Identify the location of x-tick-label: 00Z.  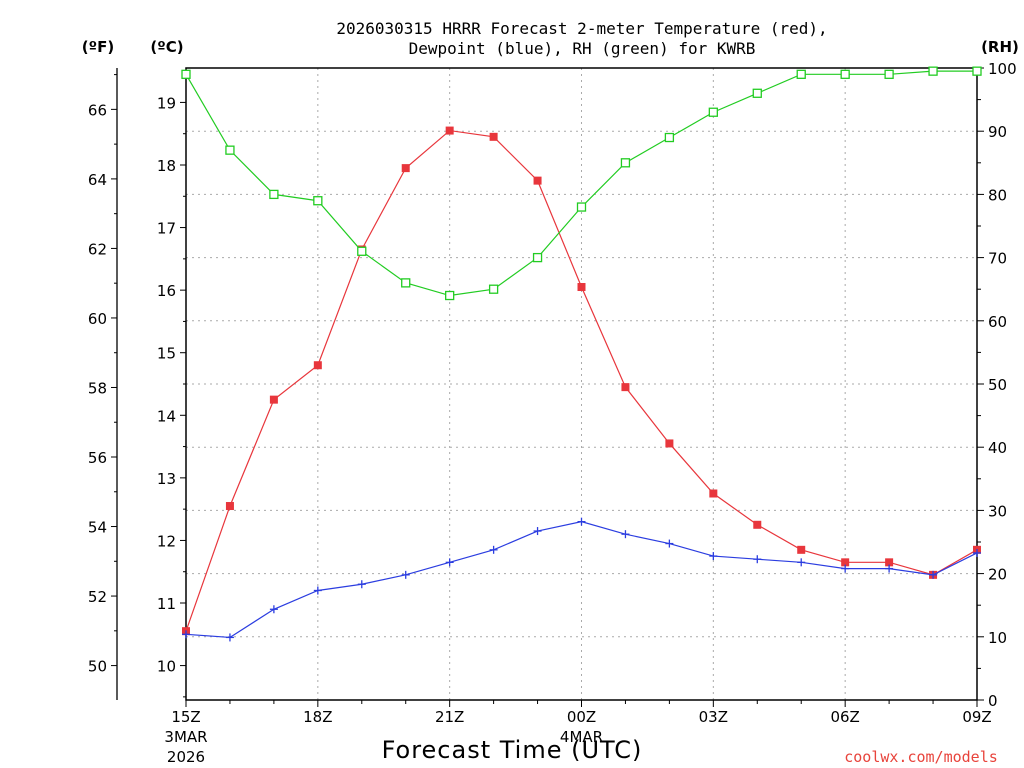
(581, 717).